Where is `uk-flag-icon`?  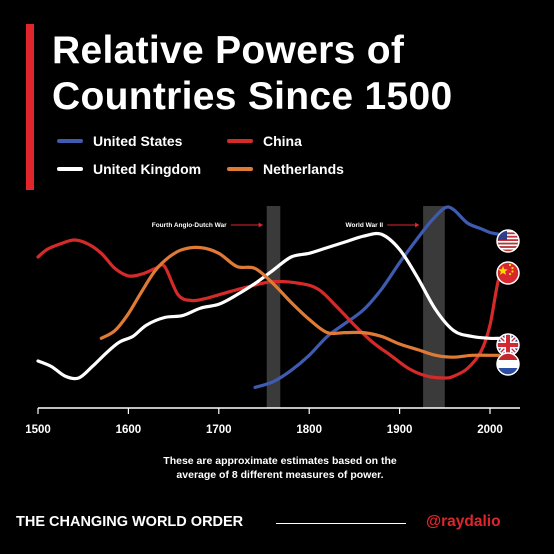 uk-flag-icon is located at coordinates (508, 345).